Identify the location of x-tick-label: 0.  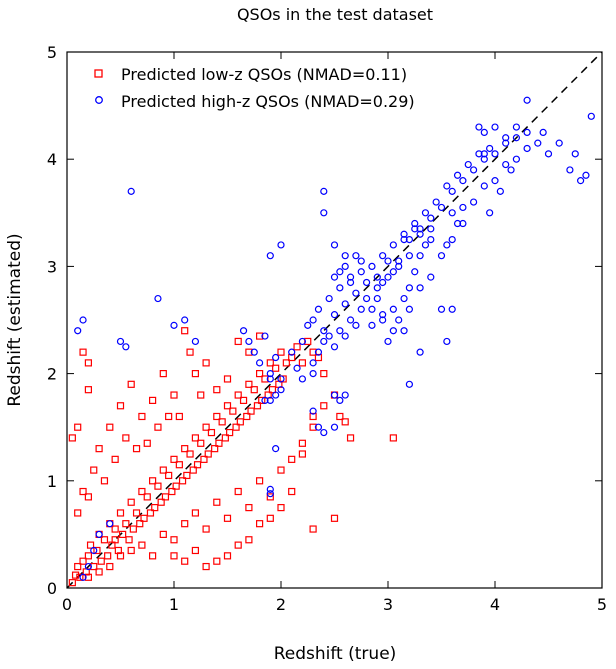
(67, 604).